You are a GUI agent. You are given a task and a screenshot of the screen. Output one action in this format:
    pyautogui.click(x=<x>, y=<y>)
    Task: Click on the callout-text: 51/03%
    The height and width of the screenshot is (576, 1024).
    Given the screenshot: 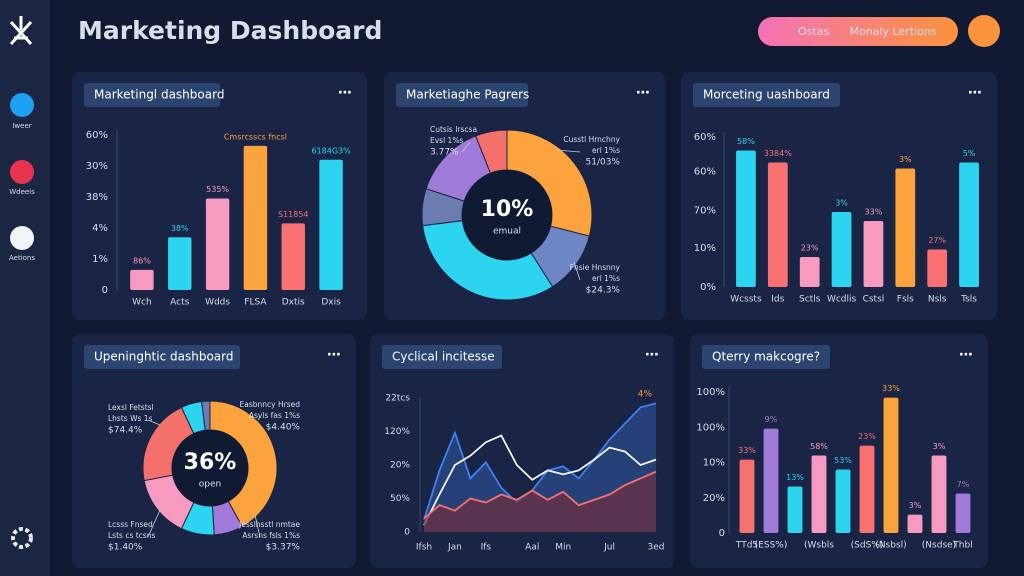 What is the action you would take?
    pyautogui.click(x=603, y=163)
    